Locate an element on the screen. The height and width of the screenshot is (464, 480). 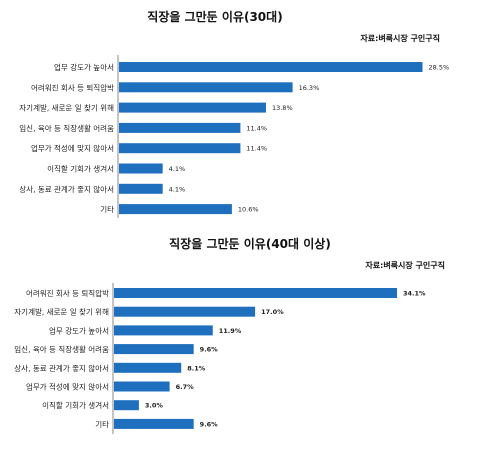
data-label: 34.1% is located at coordinates (414, 294).